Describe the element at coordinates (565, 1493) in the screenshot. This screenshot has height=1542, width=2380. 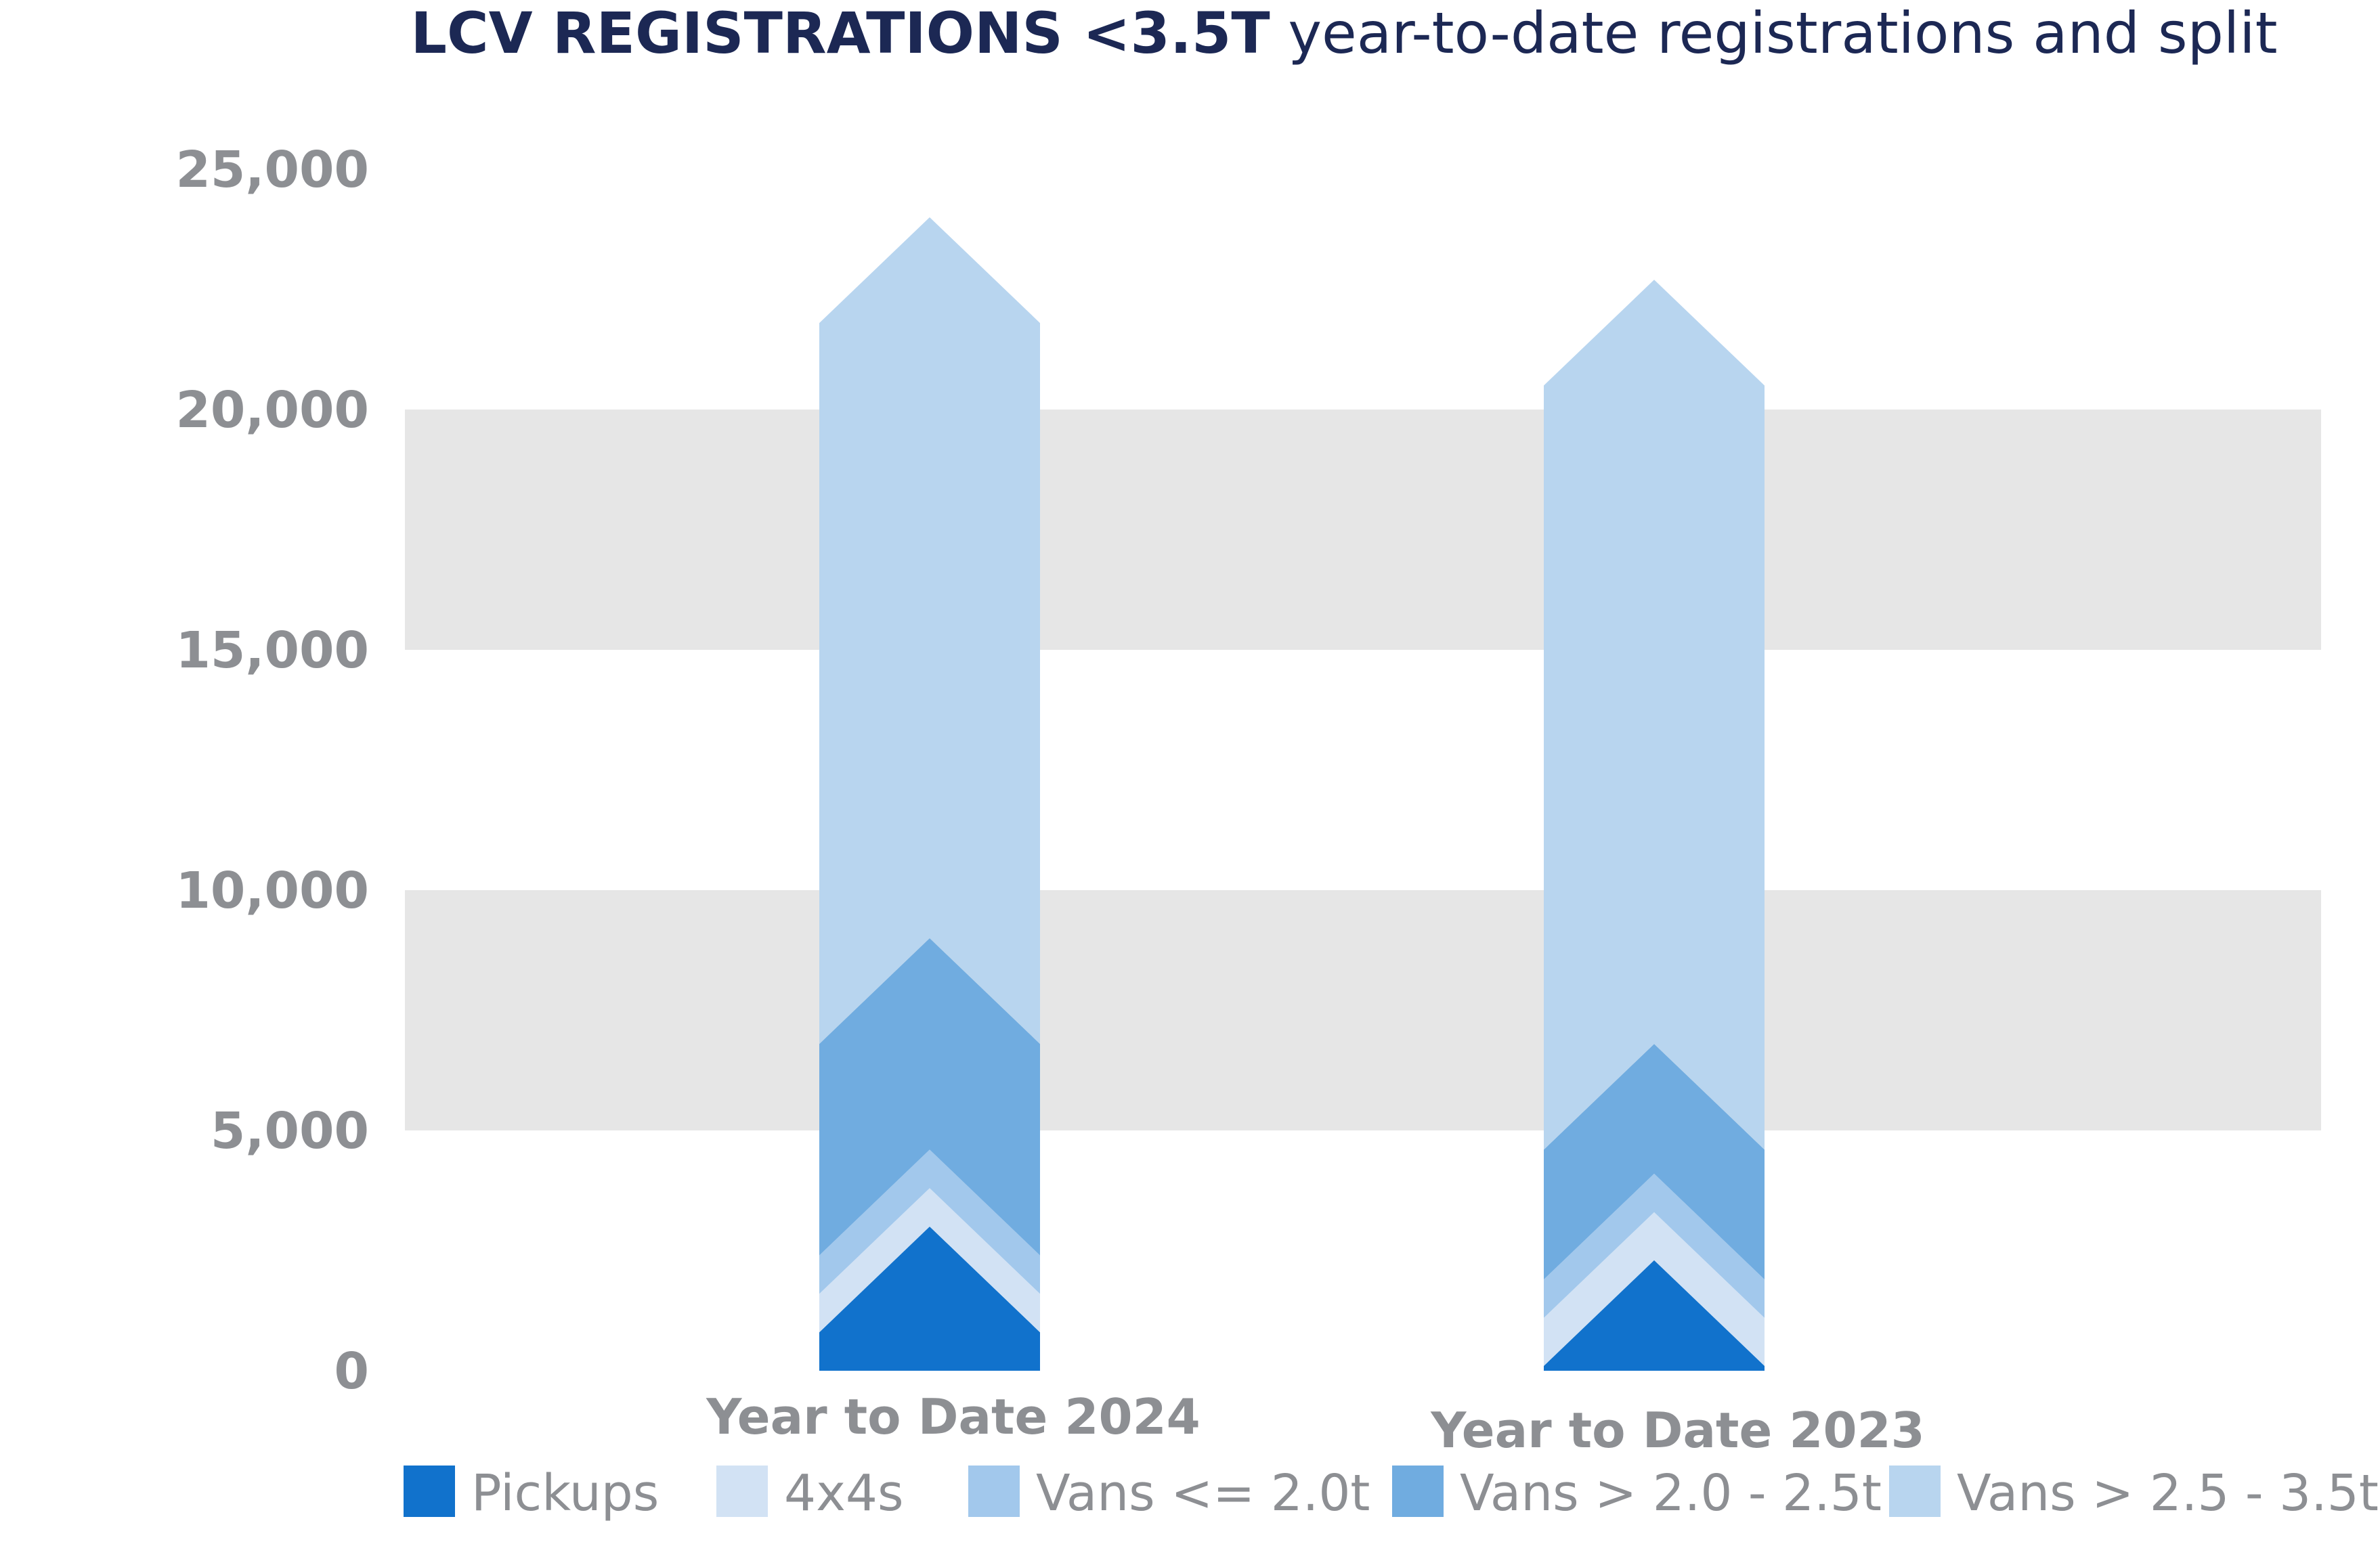
I see `legend-label: Pickups` at that location.